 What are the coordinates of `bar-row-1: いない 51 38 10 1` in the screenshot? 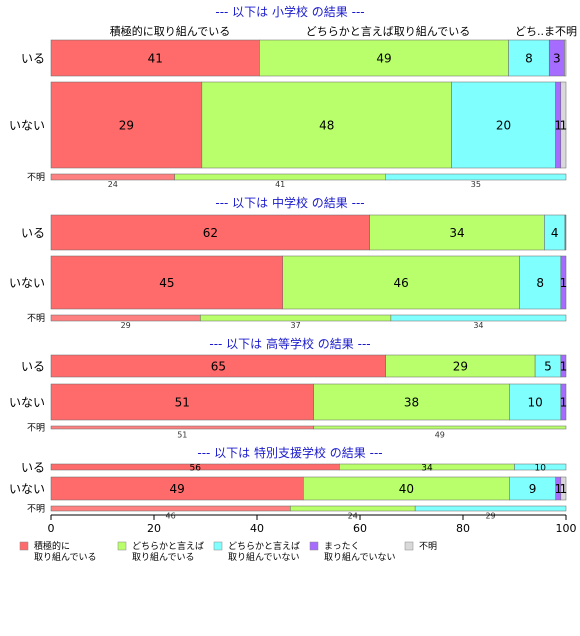 It's located at (288, 402).